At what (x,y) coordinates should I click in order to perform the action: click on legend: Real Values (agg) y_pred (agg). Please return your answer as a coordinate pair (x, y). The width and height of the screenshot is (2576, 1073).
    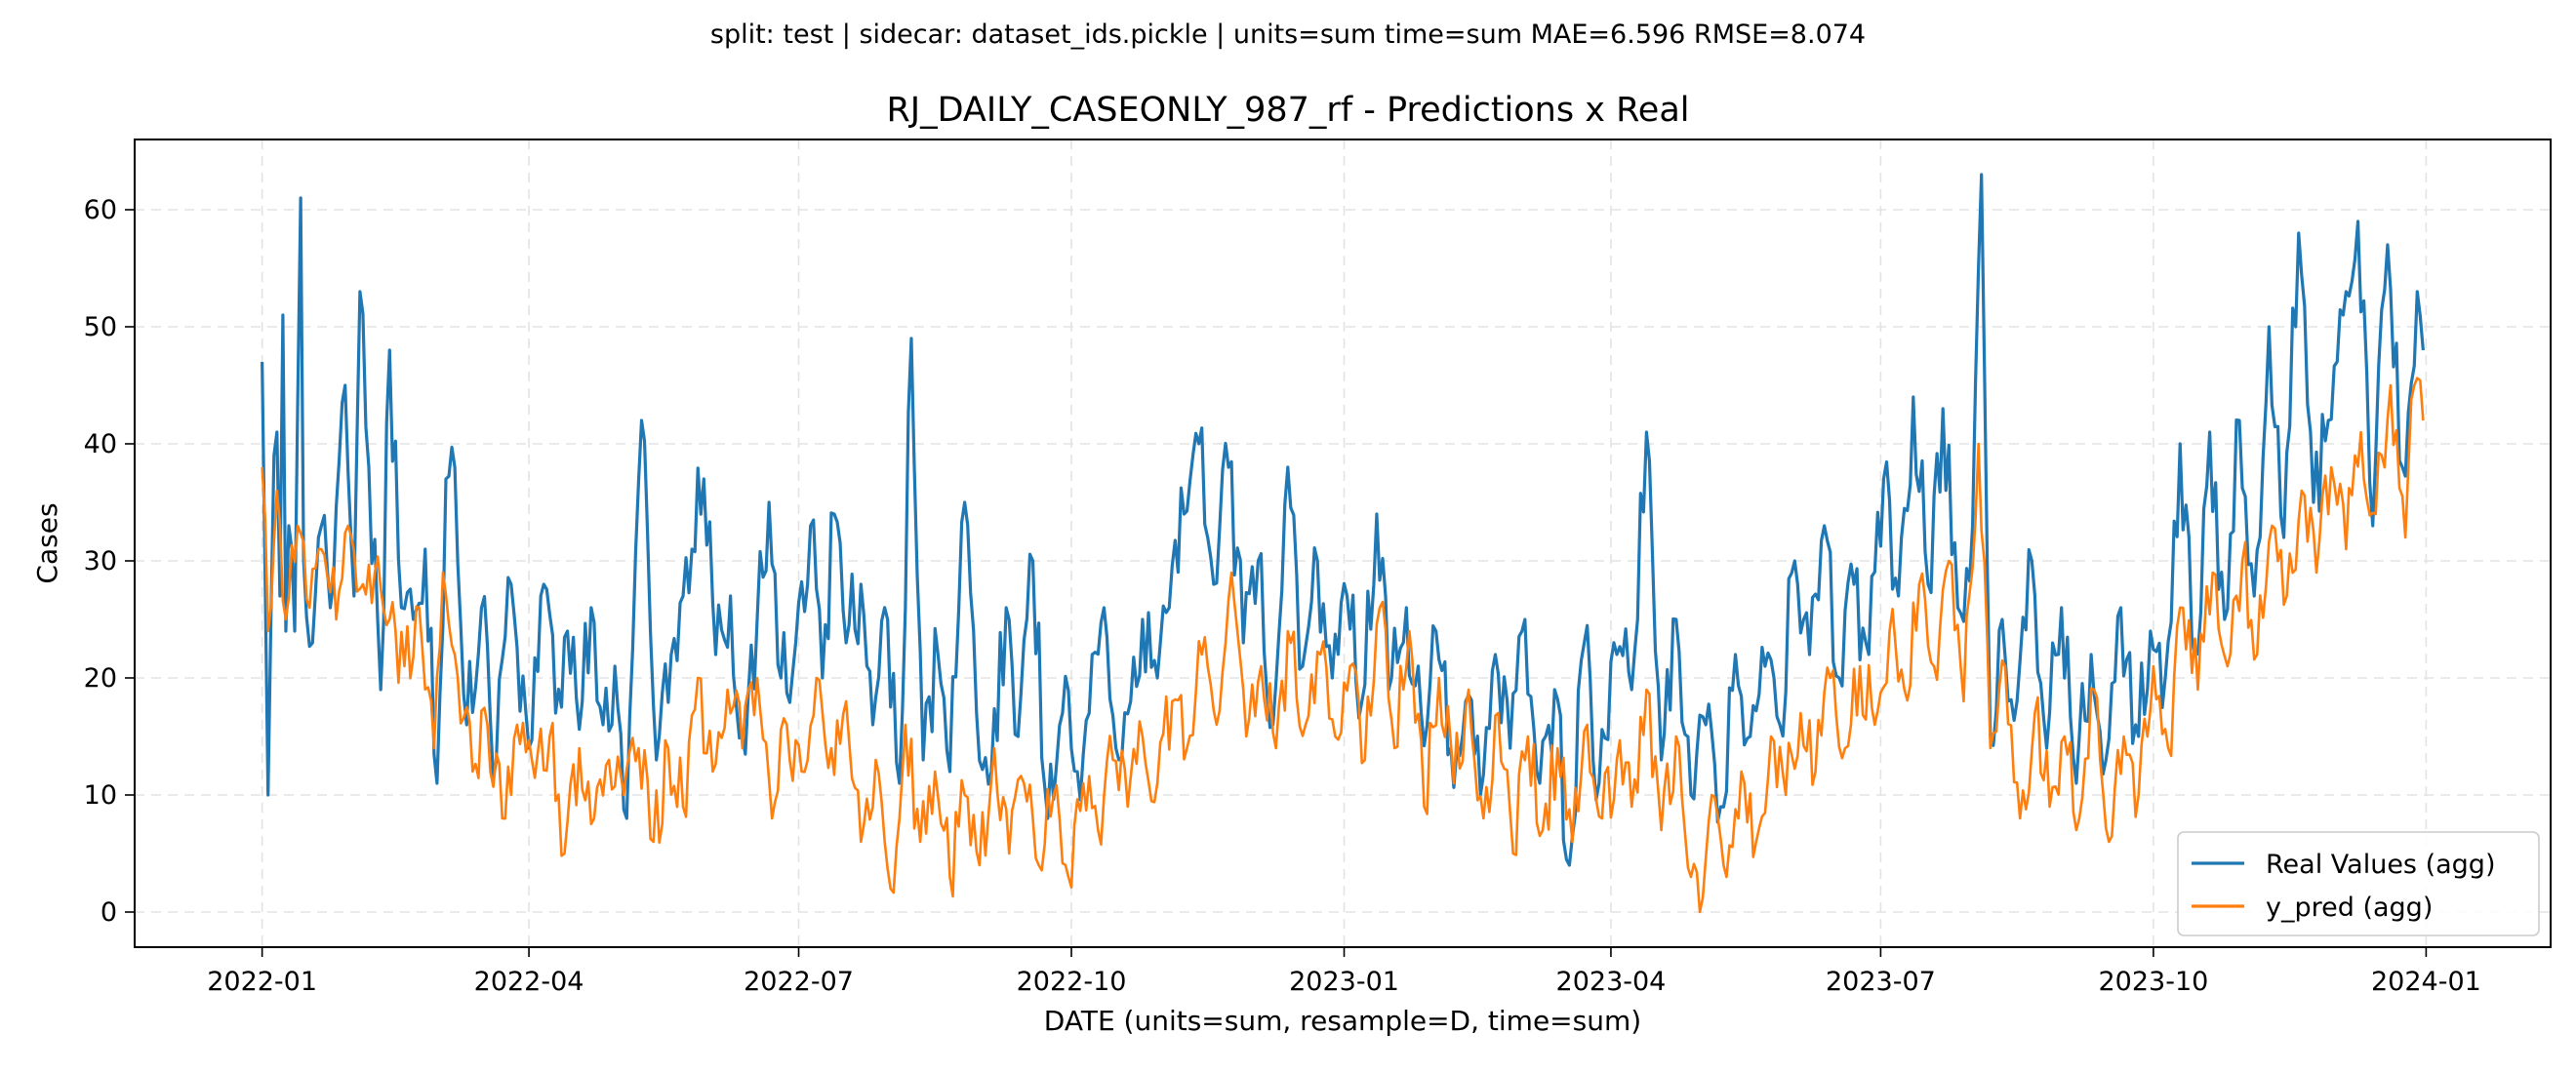
    Looking at the image, I should click on (2358, 883).